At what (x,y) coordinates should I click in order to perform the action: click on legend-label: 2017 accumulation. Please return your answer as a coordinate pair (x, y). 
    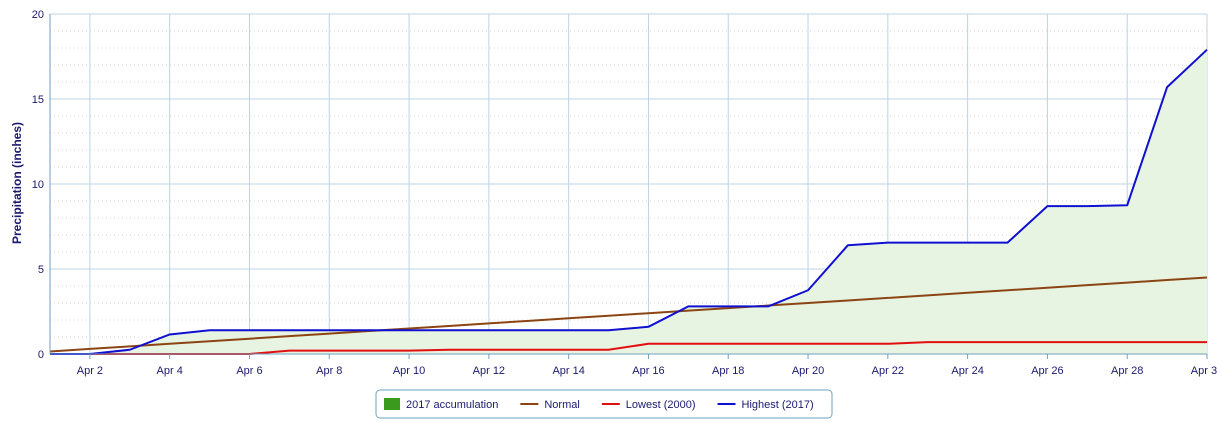
    Looking at the image, I should click on (452, 405).